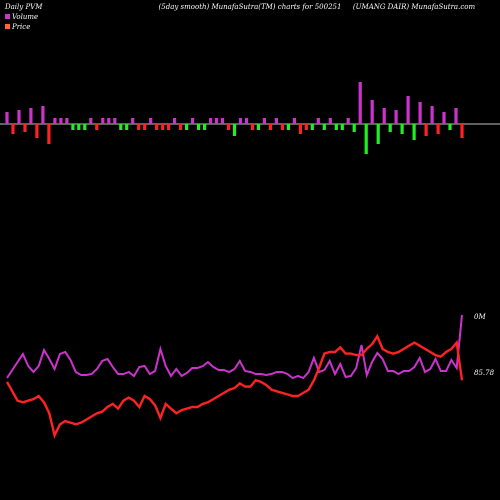 The height and width of the screenshot is (500, 500). I want to click on legend-volume-swatch, so click(7, 16).